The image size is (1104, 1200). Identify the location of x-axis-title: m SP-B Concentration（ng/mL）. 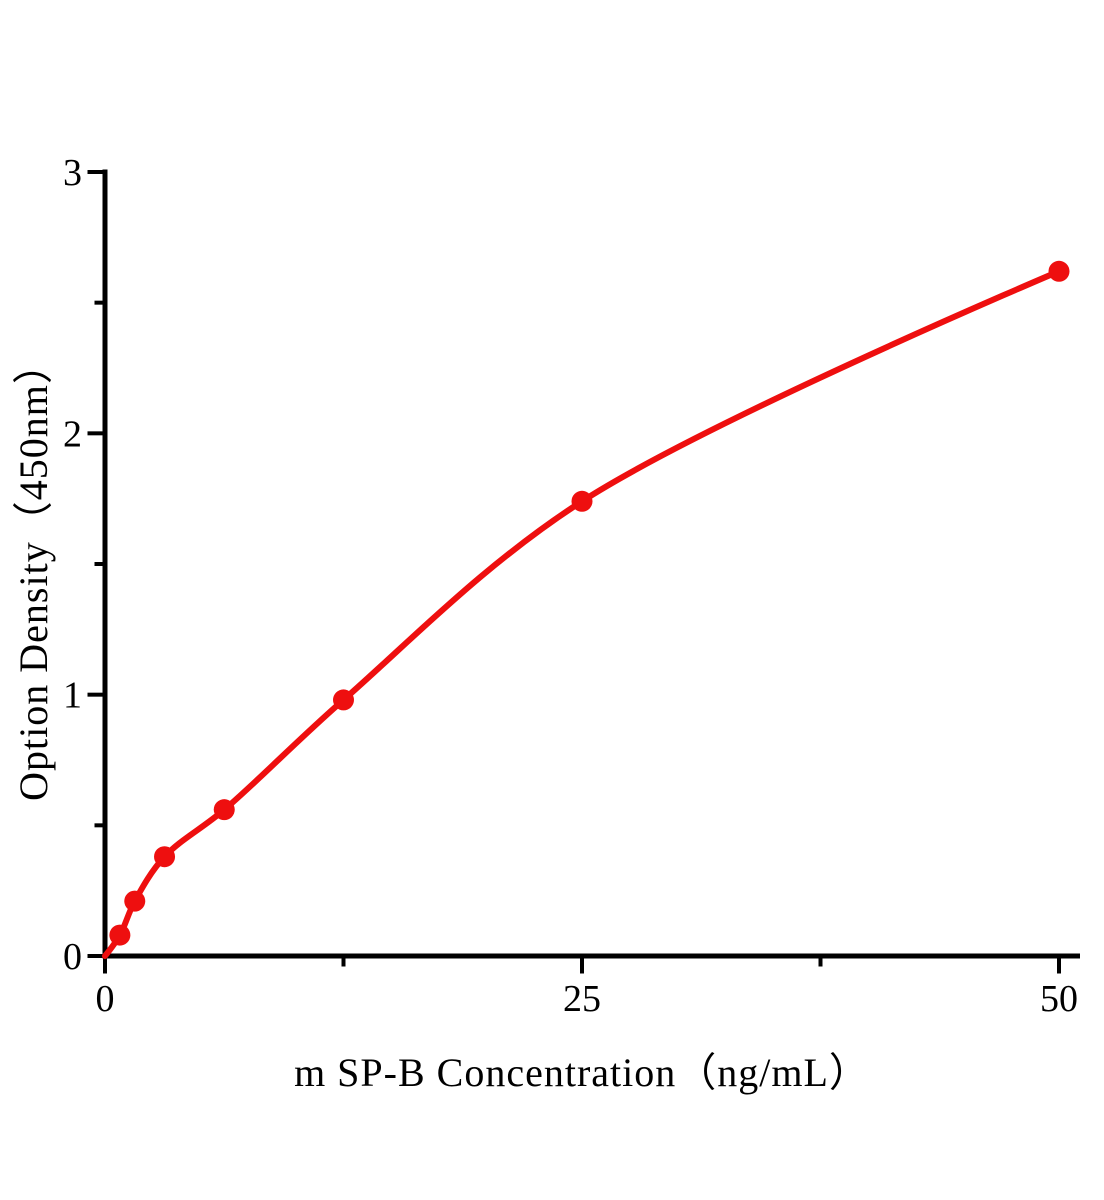
(582, 1072).